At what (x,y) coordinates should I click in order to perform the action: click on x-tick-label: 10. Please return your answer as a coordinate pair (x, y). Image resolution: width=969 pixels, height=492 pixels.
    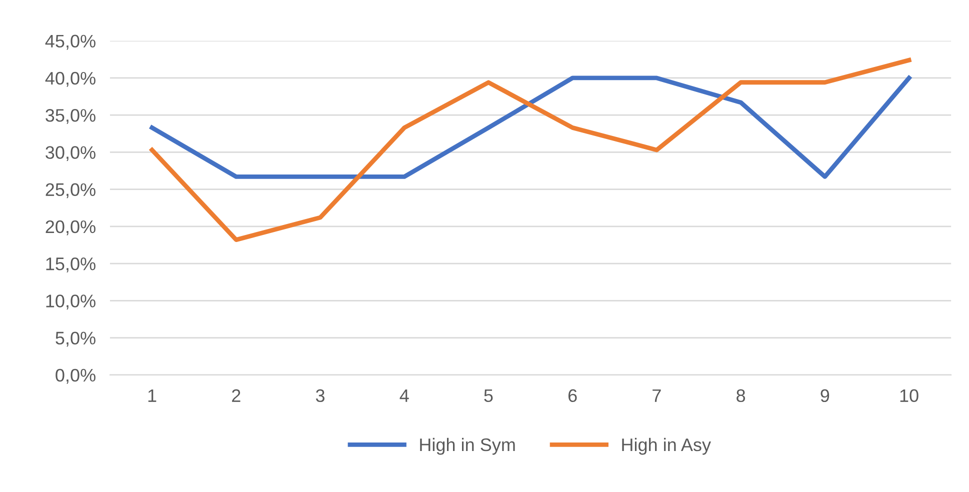
    Looking at the image, I should click on (909, 395).